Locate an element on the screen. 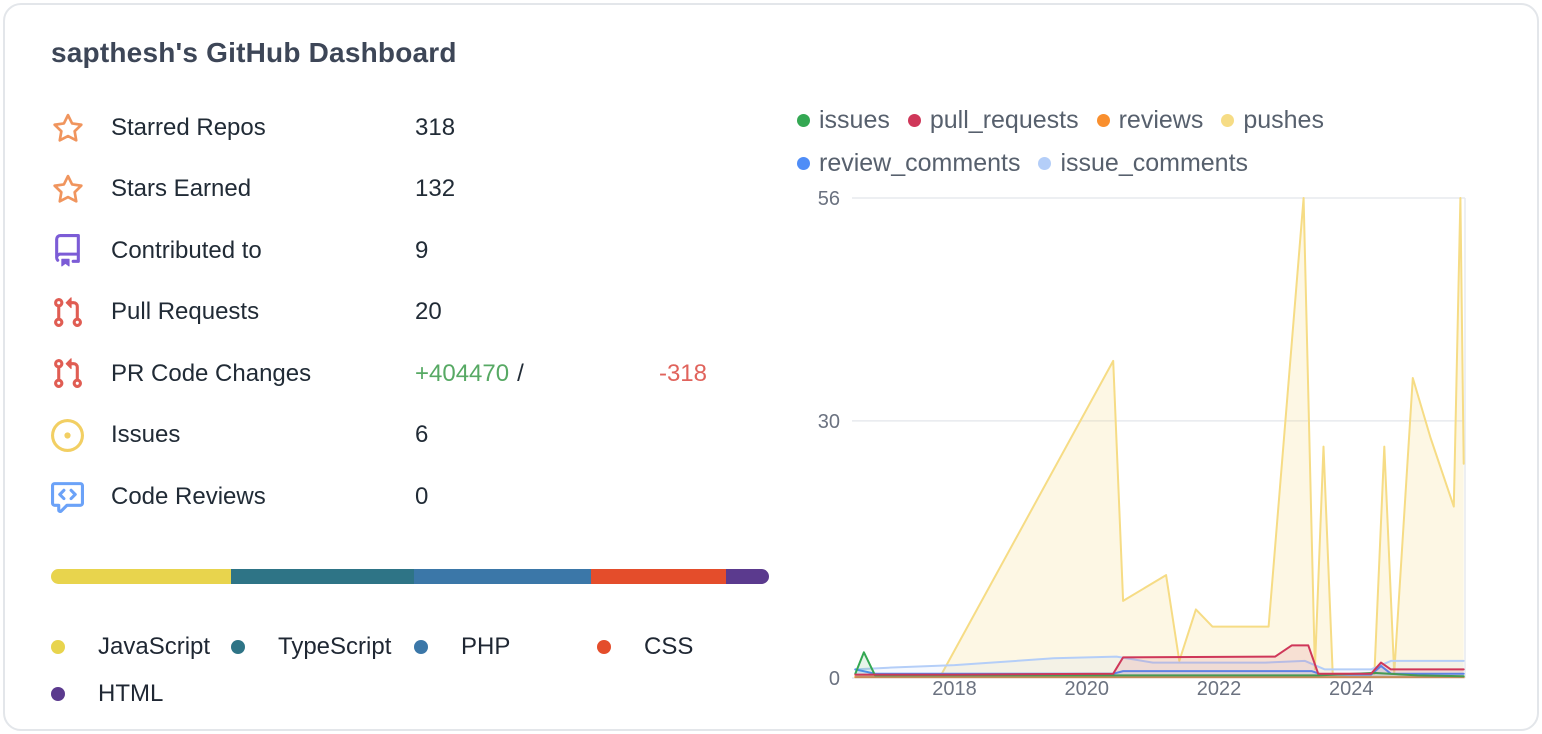  language-legend-item: HTML is located at coordinates (141, 694).